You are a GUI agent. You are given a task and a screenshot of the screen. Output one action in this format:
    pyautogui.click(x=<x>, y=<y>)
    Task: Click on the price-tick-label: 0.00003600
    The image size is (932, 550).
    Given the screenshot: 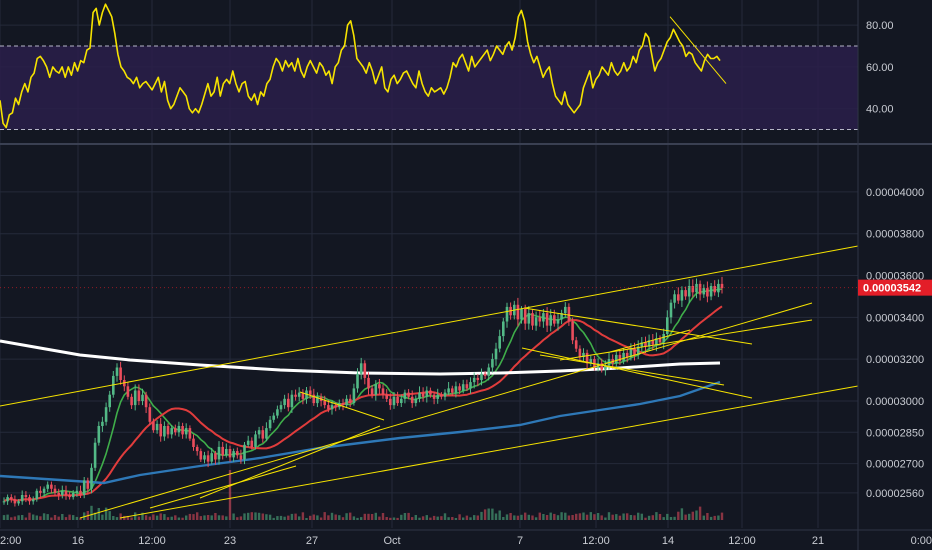 What is the action you would take?
    pyautogui.click(x=895, y=277)
    